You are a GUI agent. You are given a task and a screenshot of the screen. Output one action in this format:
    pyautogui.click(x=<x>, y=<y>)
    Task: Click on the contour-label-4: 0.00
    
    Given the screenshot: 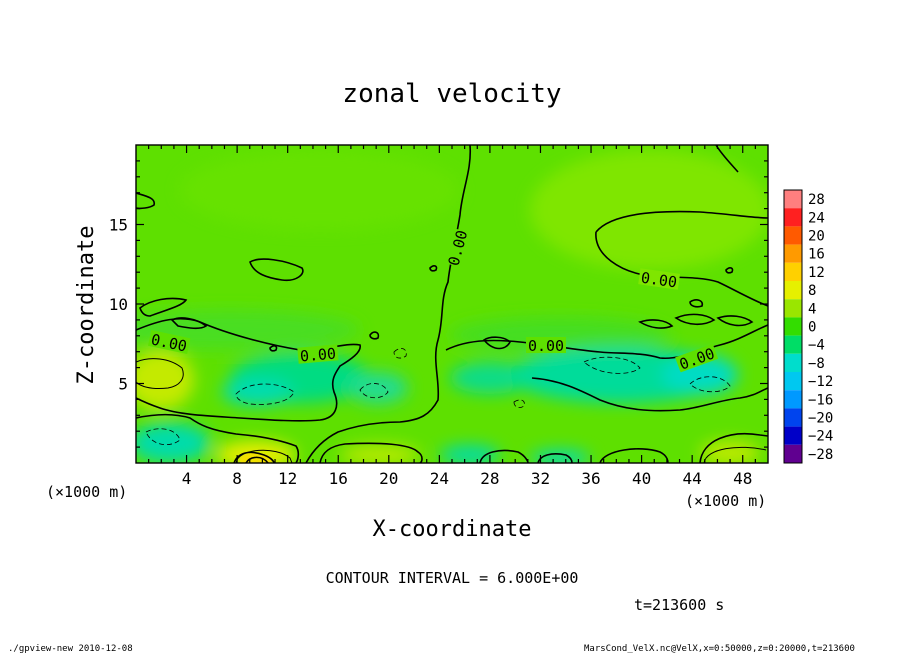 What is the action you would take?
    pyautogui.click(x=318, y=354)
    